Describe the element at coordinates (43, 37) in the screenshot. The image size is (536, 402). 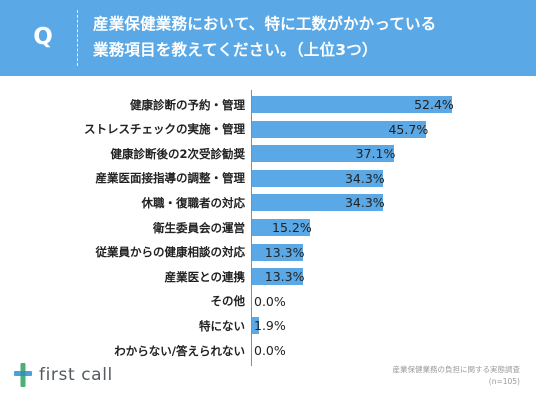
I see `question-badge: Q` at that location.